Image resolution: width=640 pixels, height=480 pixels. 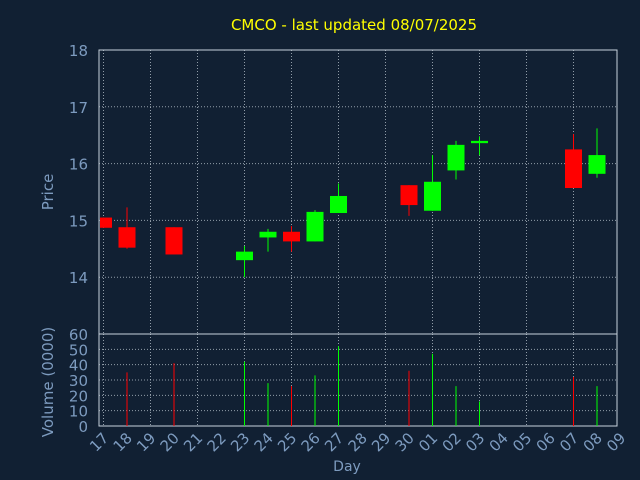 I want to click on volume-tick-label: 20, so click(x=78, y=396).